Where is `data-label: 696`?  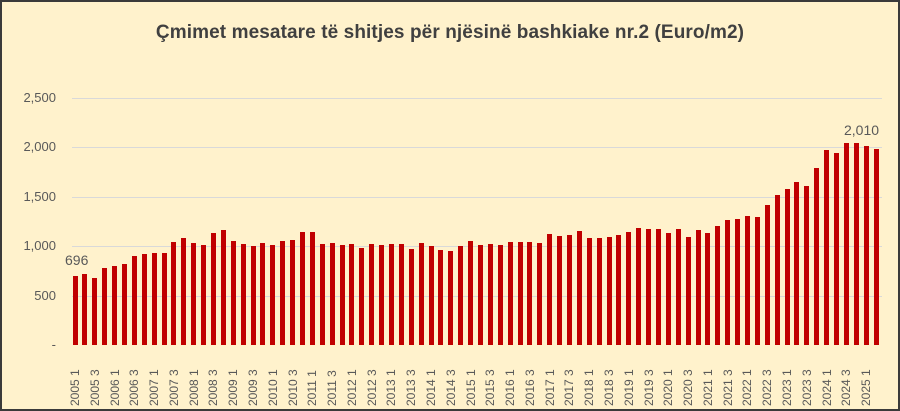
data-label: 696 is located at coordinates (77, 260).